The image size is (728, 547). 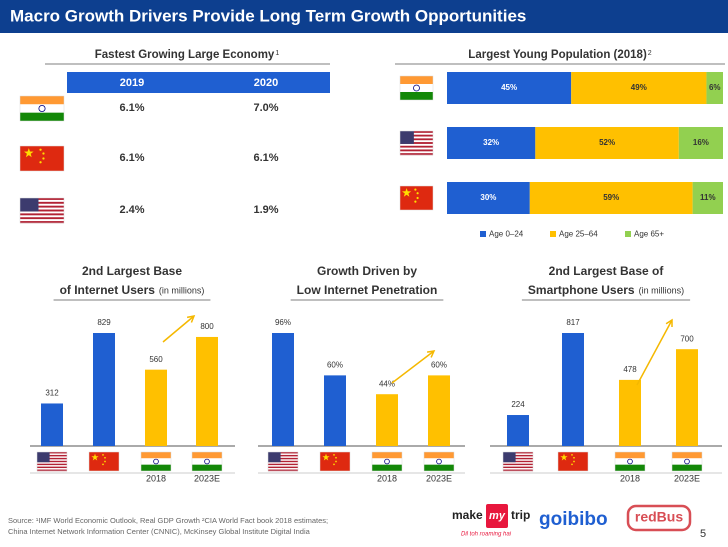 I want to click on value-label: 700, so click(x=687, y=338).